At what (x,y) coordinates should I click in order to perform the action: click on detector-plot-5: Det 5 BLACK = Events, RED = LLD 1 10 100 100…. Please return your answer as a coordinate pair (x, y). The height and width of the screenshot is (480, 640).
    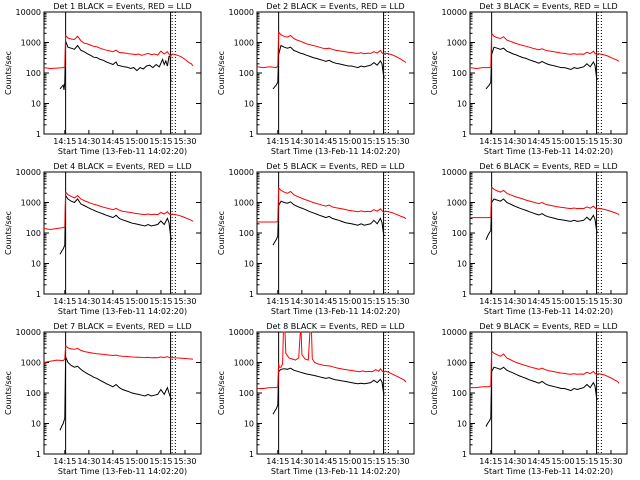
    Looking at the image, I should click on (316, 239).